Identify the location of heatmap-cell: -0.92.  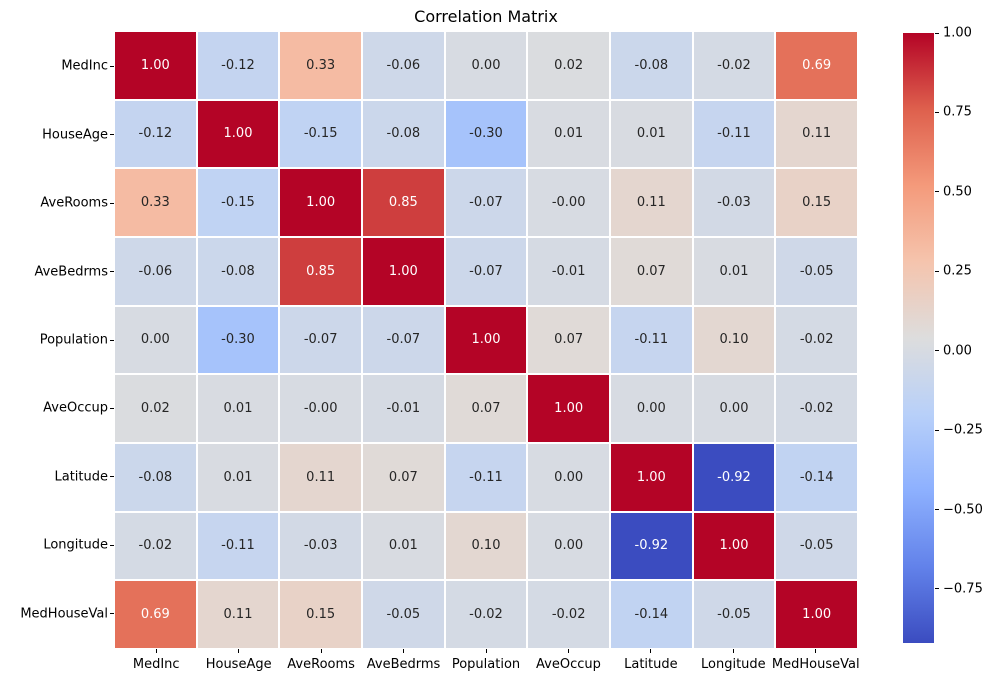
(651, 546).